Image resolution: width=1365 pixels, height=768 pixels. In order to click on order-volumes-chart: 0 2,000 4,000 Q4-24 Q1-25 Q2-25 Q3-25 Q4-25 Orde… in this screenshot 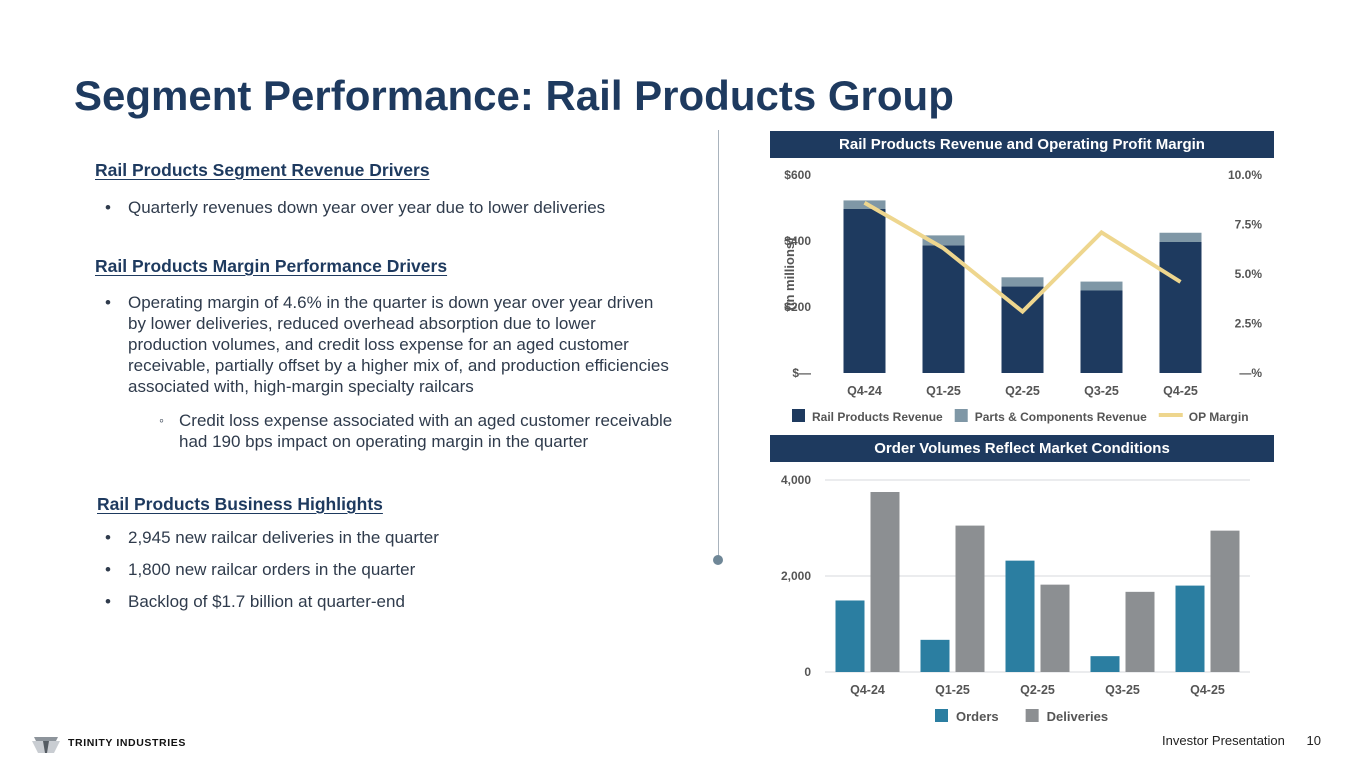, I will do `click(1015, 598)`.